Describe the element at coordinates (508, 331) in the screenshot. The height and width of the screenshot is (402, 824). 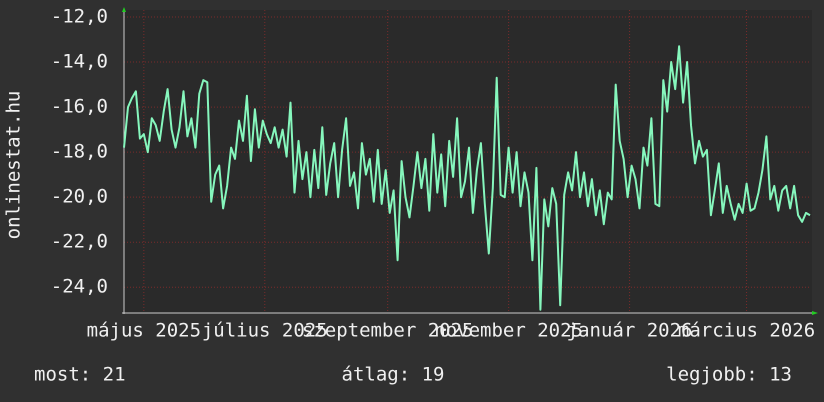
I see `x-tick-label: november 2025` at that location.